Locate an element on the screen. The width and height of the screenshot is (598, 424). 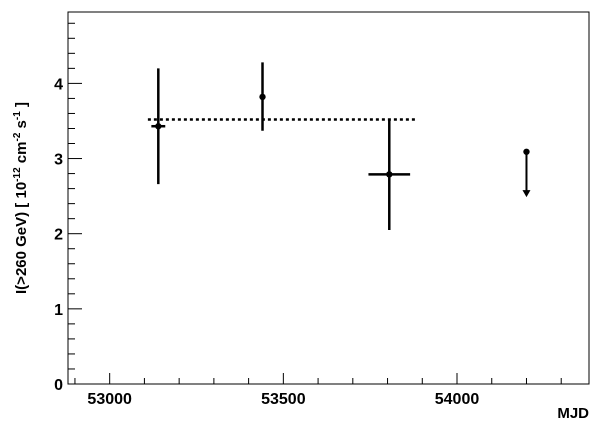
y-axis-label-exp2: -2 is located at coordinates (17, 136).